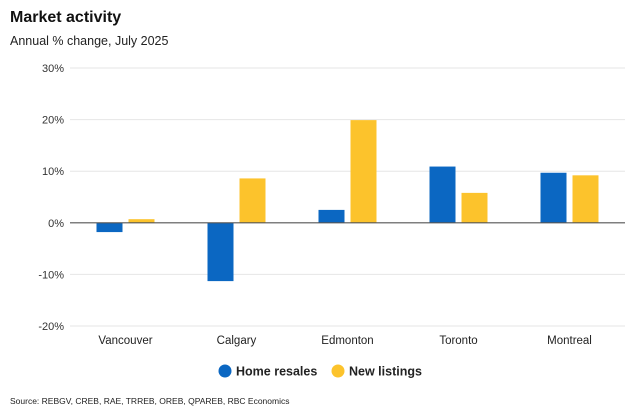 The image size is (640, 417). I want to click on x-category-label: Vancouver, so click(125, 341).